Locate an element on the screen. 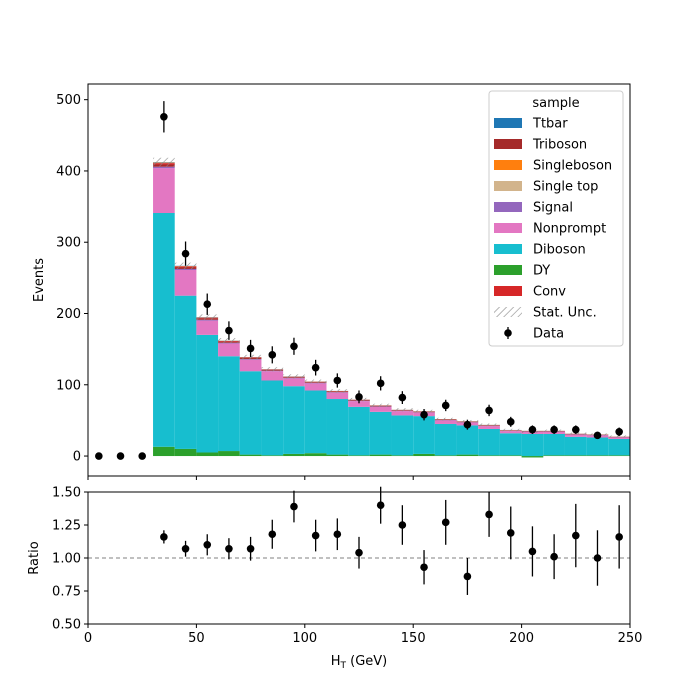 Image resolution: width=700 pixels, height=700 pixels. legend-swatch-data is located at coordinates (508, 333).